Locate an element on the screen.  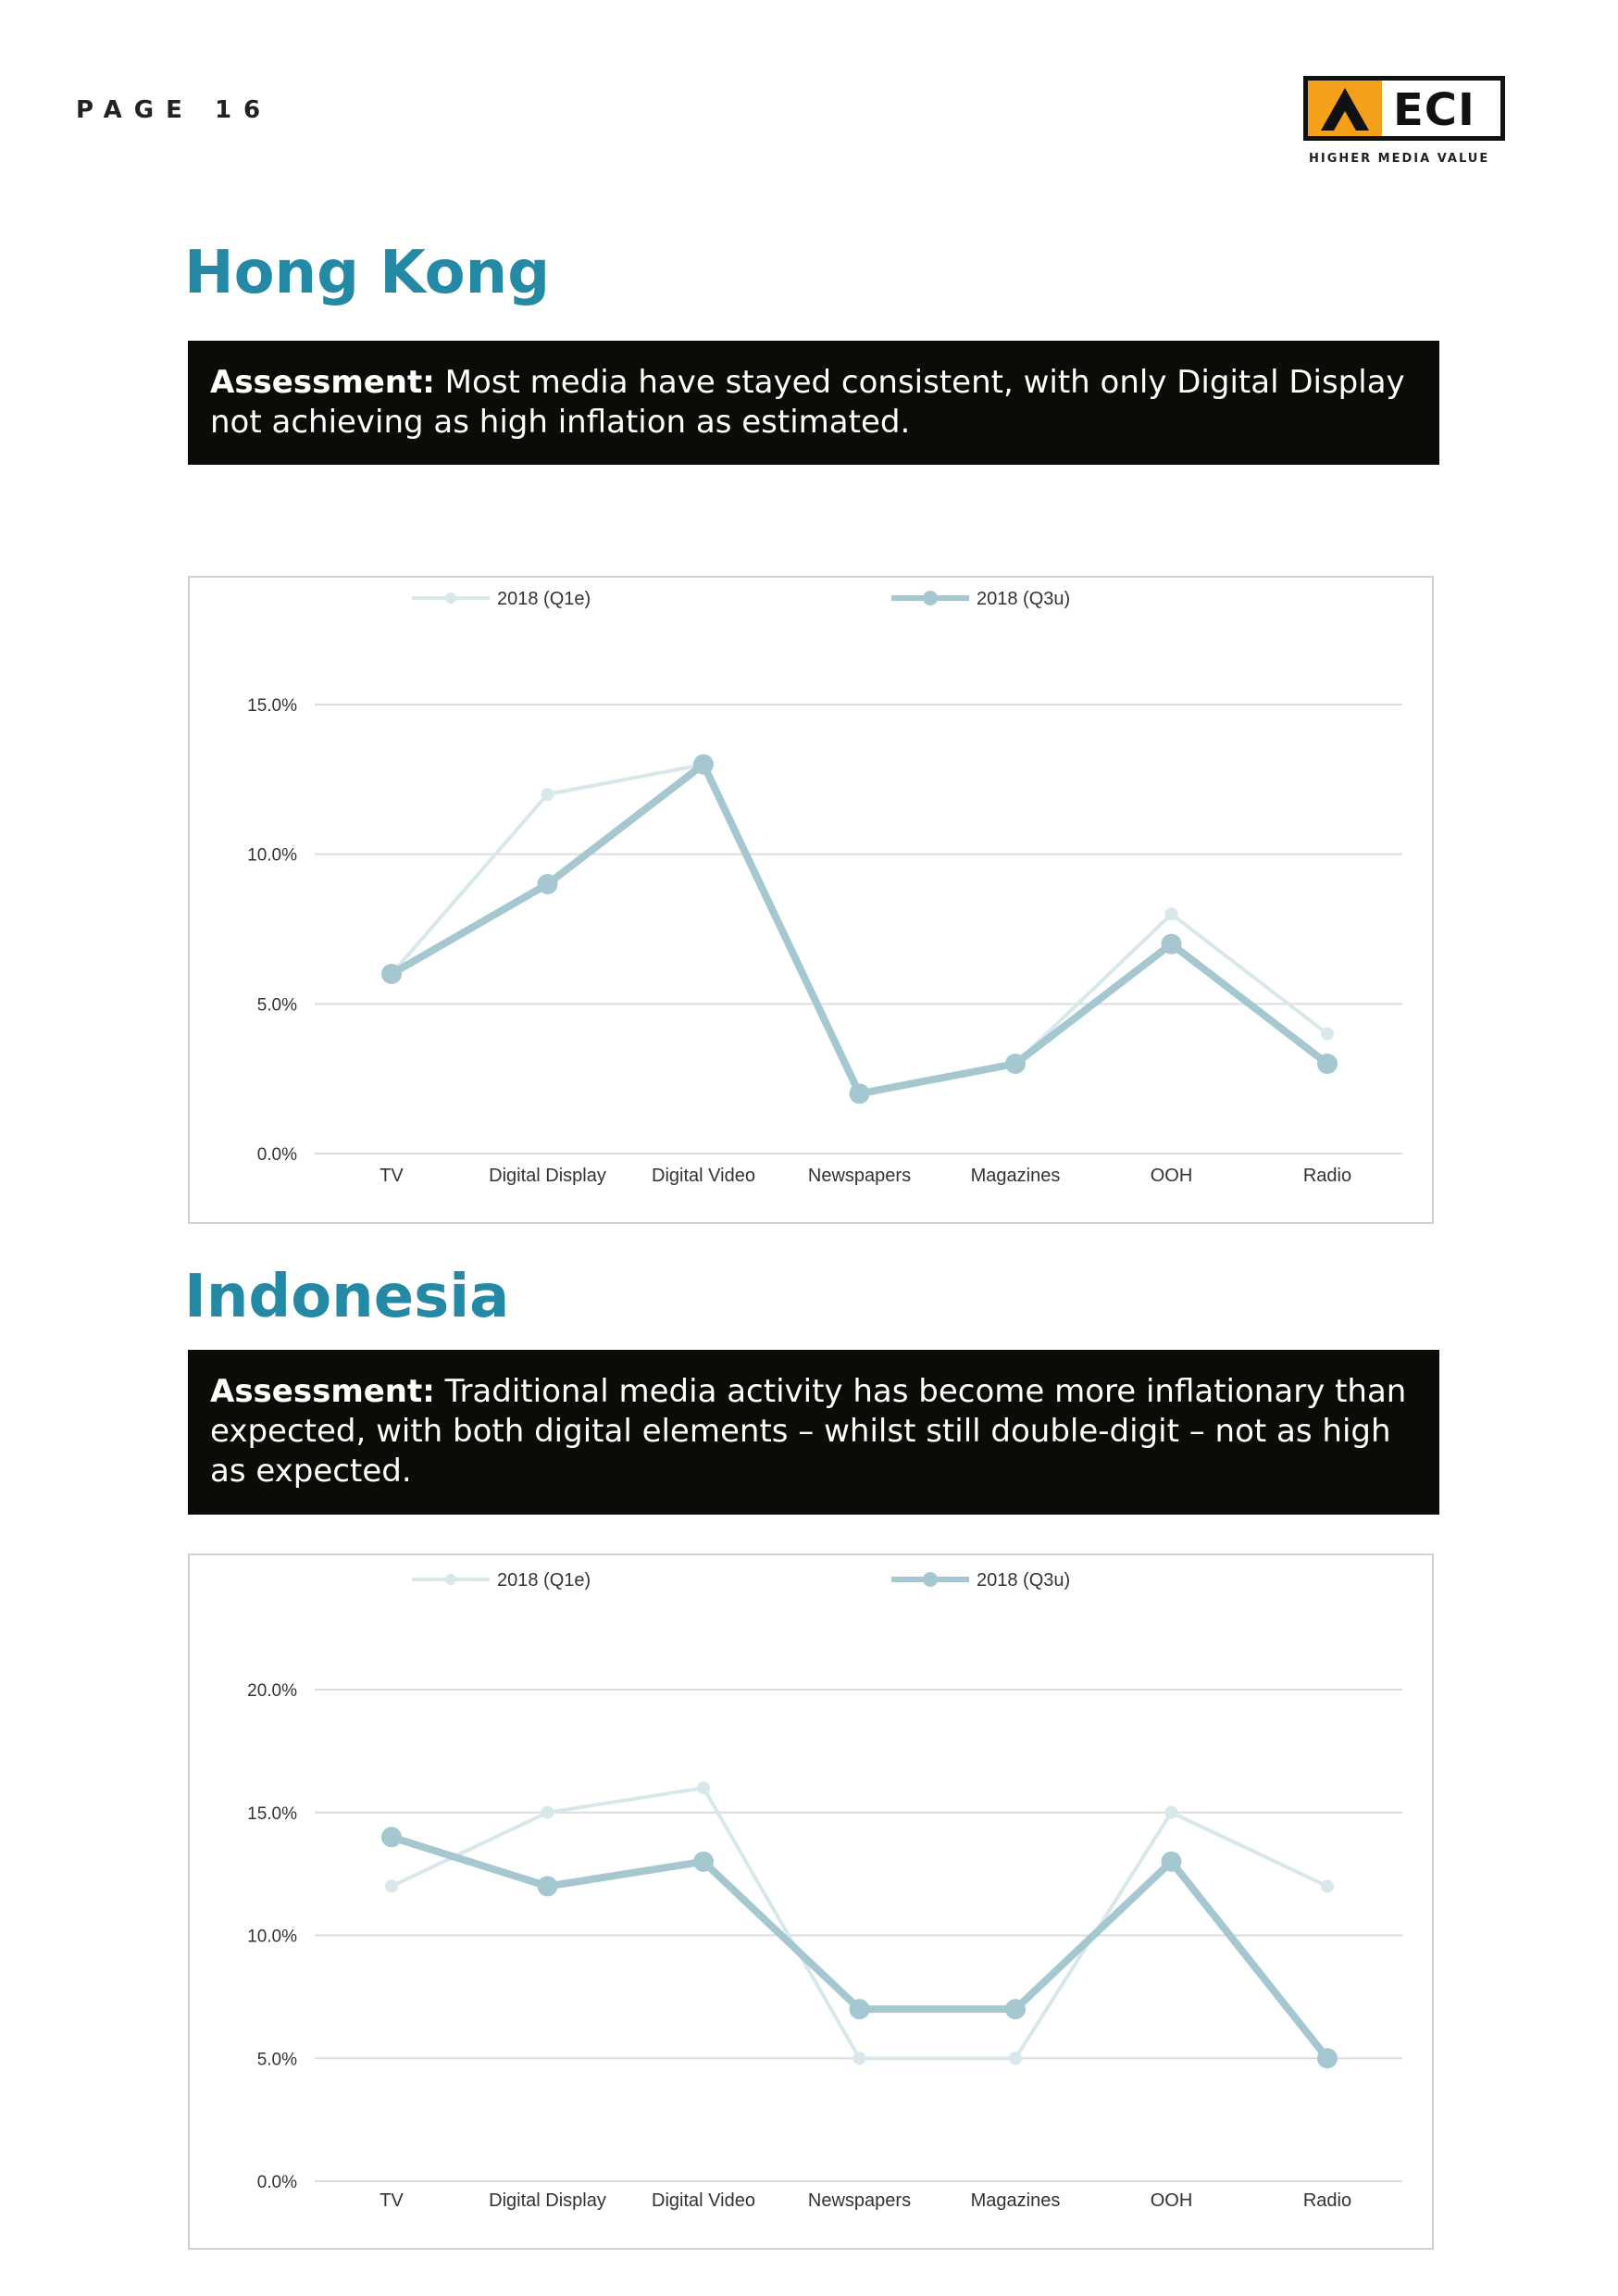
page-number: PAGE 16 is located at coordinates (174, 110).